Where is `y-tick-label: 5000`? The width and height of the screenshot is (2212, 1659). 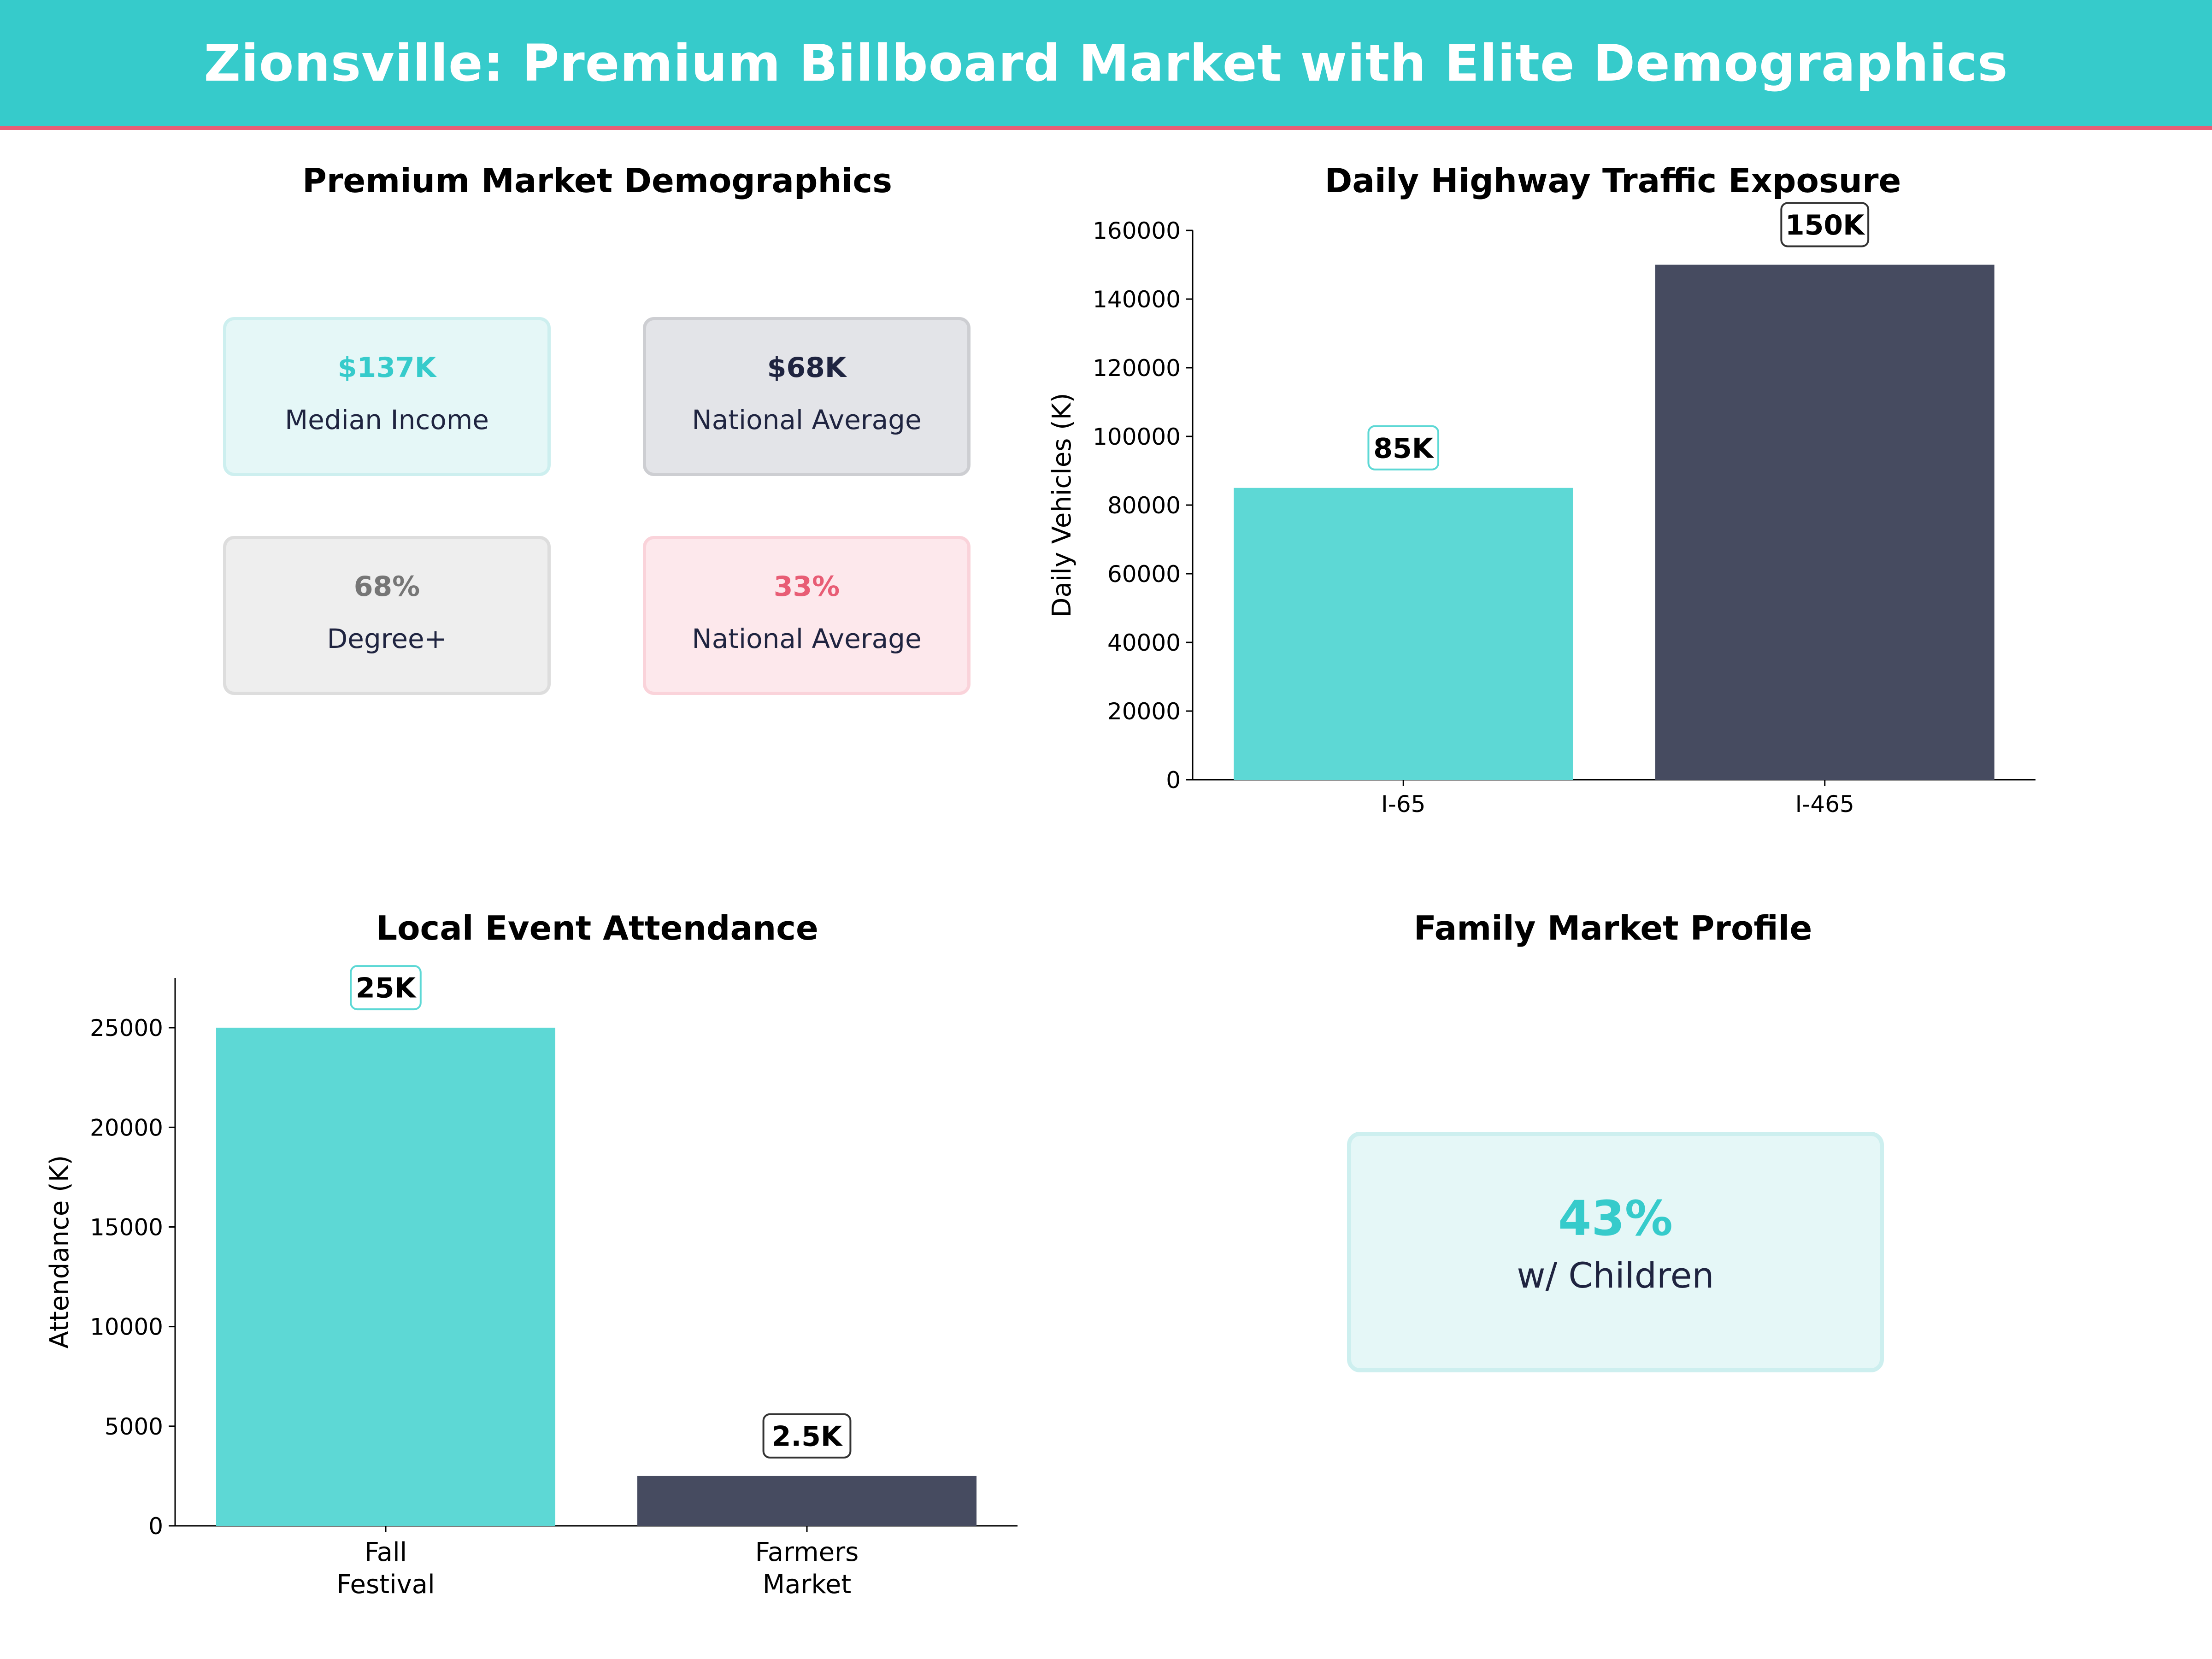 y-tick-label: 5000 is located at coordinates (134, 1426).